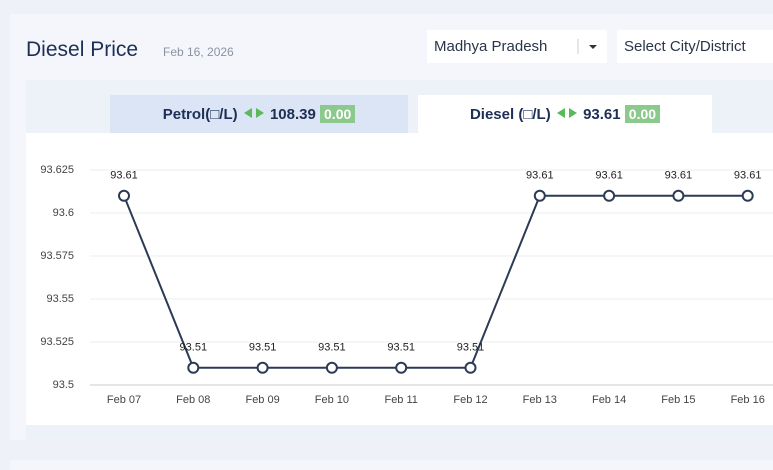  What do you see at coordinates (193, 400) in the screenshot?
I see `x-tick-label: Feb 08` at bounding box center [193, 400].